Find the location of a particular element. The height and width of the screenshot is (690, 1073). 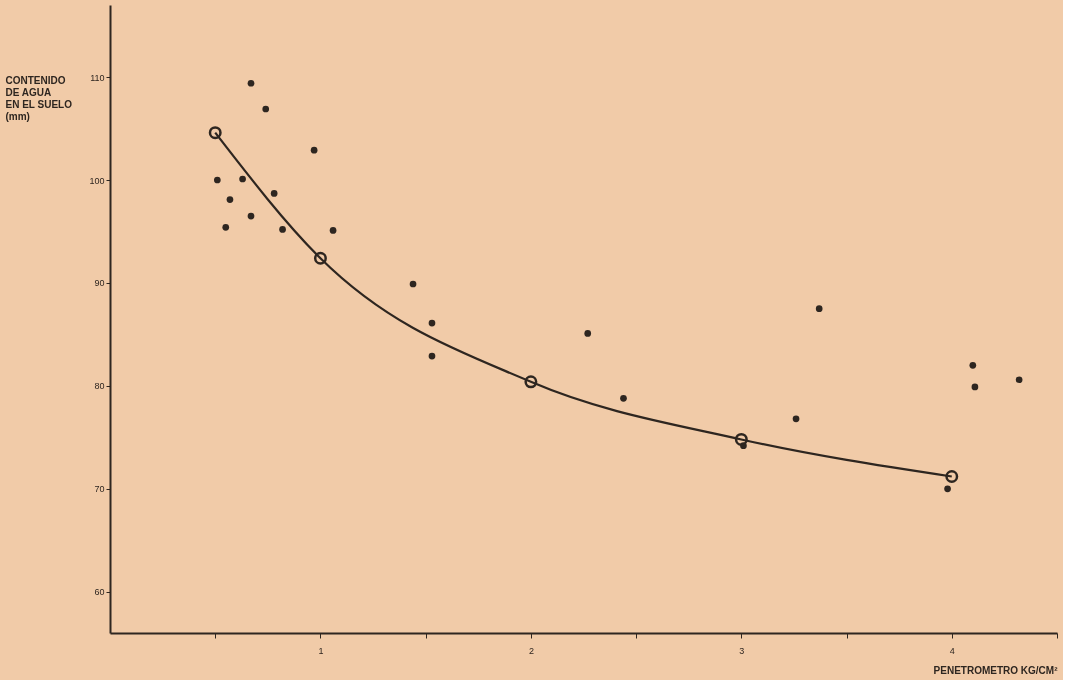

y-tick-label: 80 is located at coordinates (99, 386).